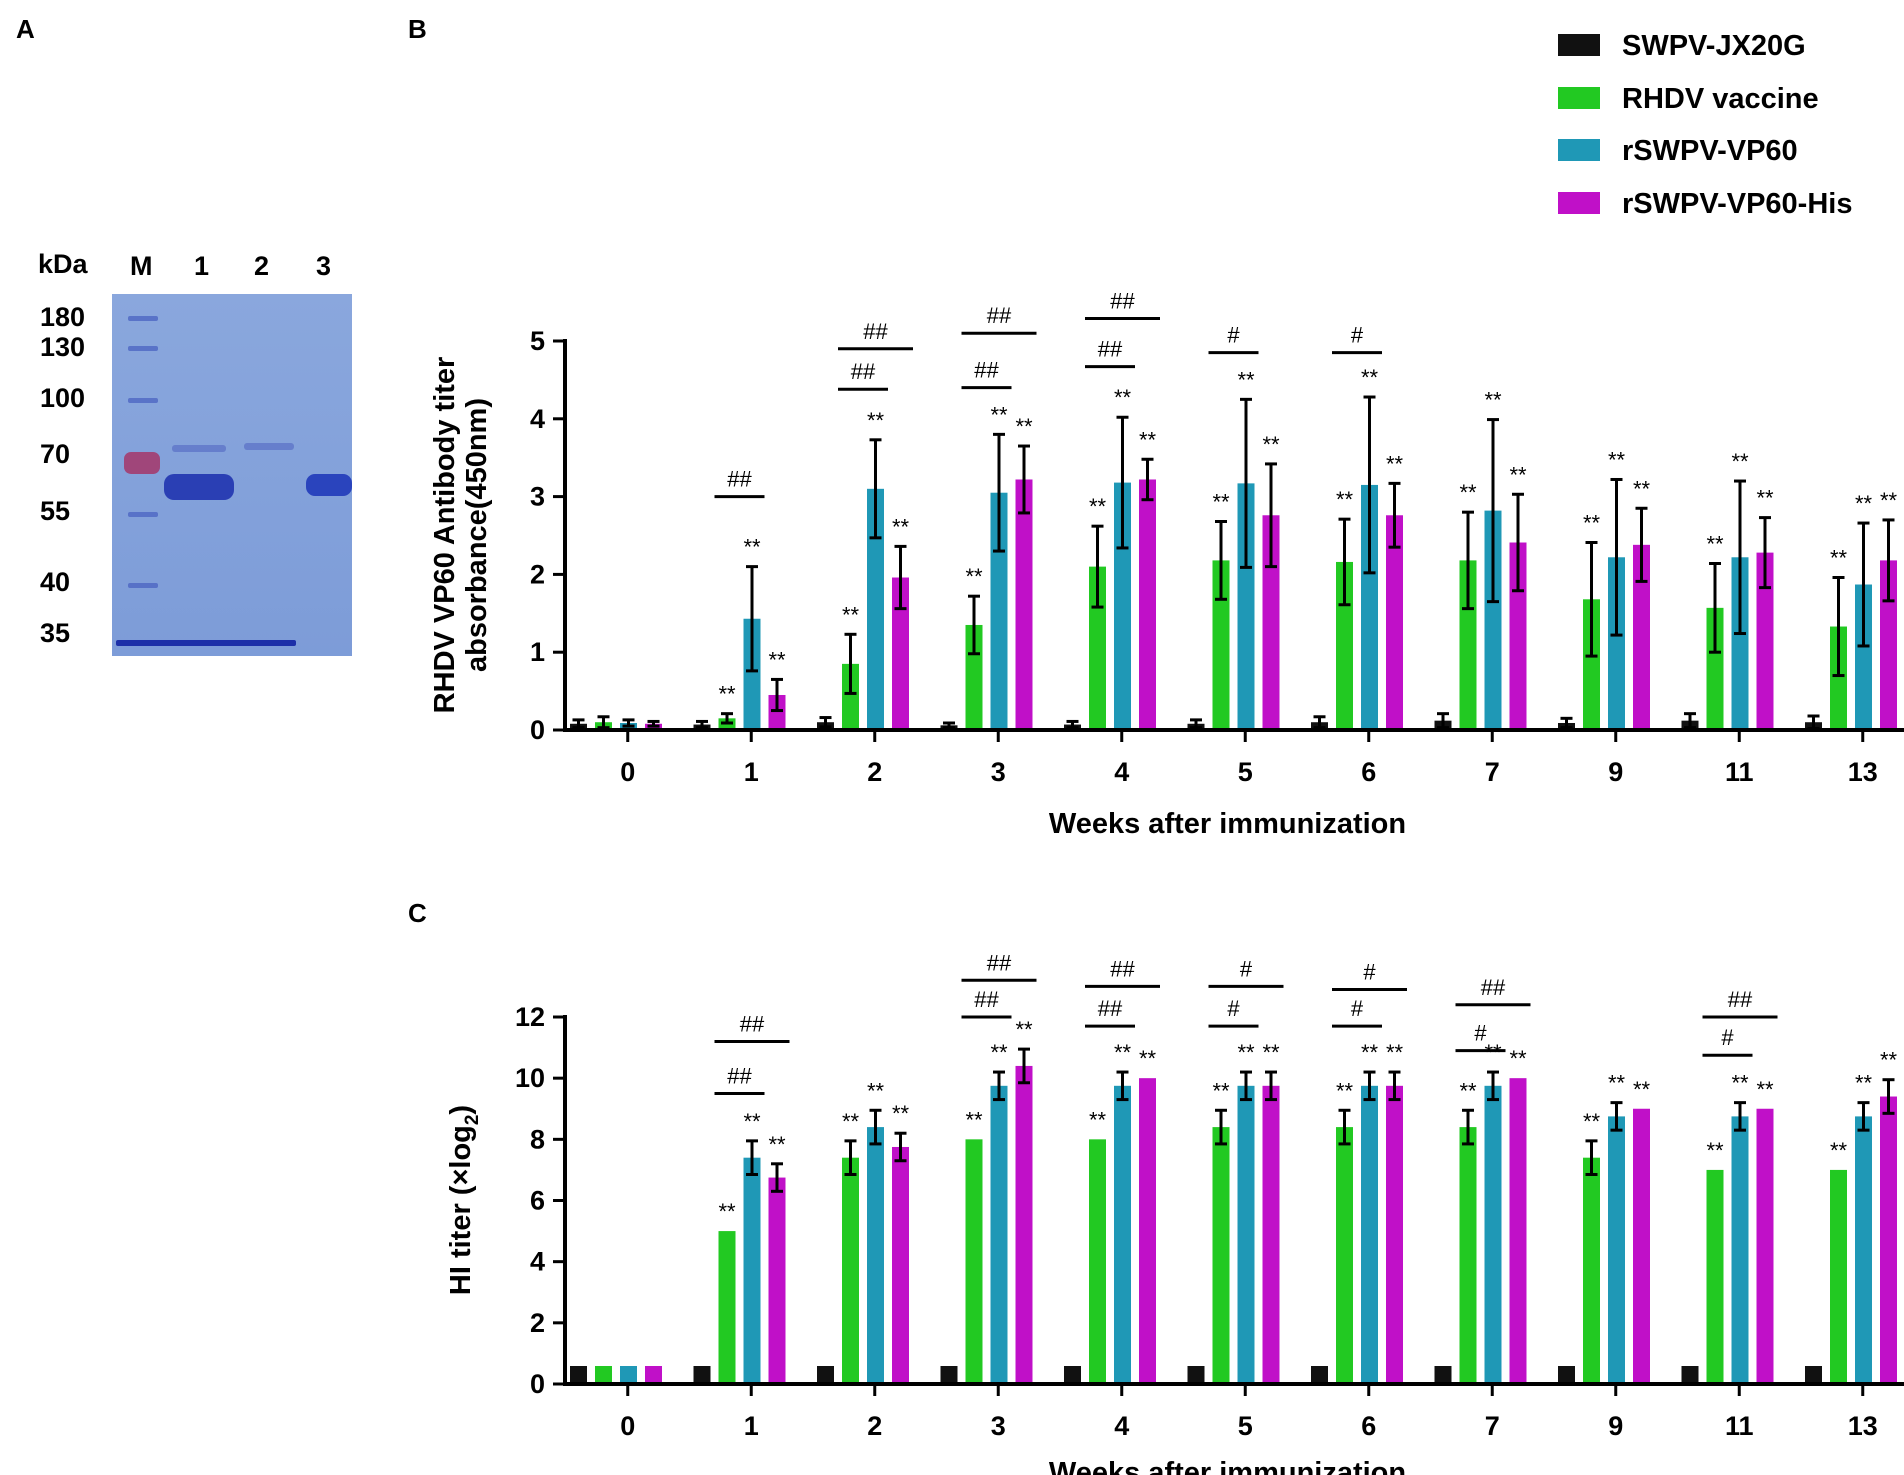  What do you see at coordinates (1710, 151) in the screenshot?
I see `legend-label-rswpv-vp60: rSWPV-VP60` at bounding box center [1710, 151].